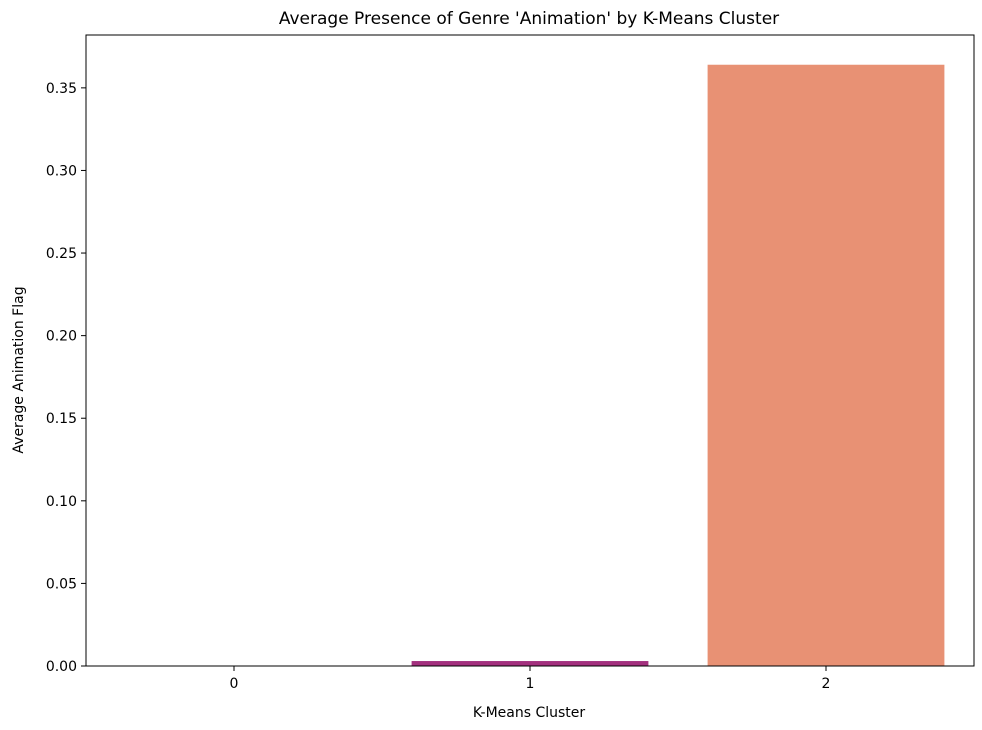  I want to click on x-axis-ticks: 0 1 2, so click(530, 679).